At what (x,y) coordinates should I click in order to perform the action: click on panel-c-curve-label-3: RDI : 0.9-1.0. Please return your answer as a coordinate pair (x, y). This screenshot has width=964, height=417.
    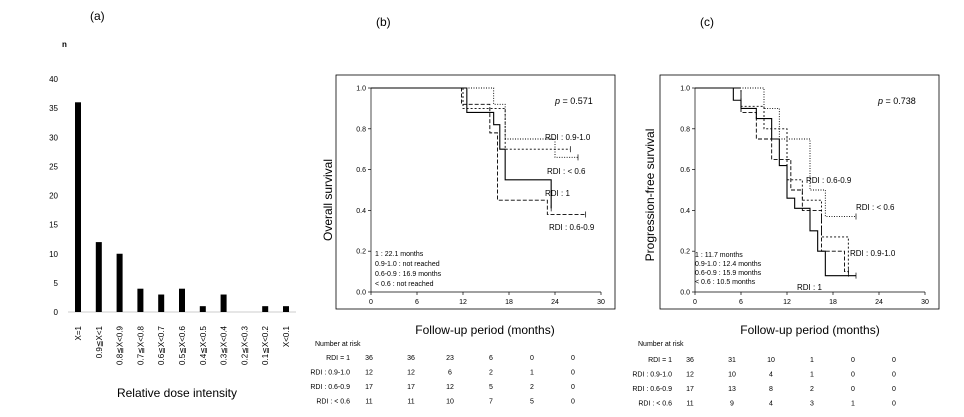
    Looking at the image, I should click on (873, 253).